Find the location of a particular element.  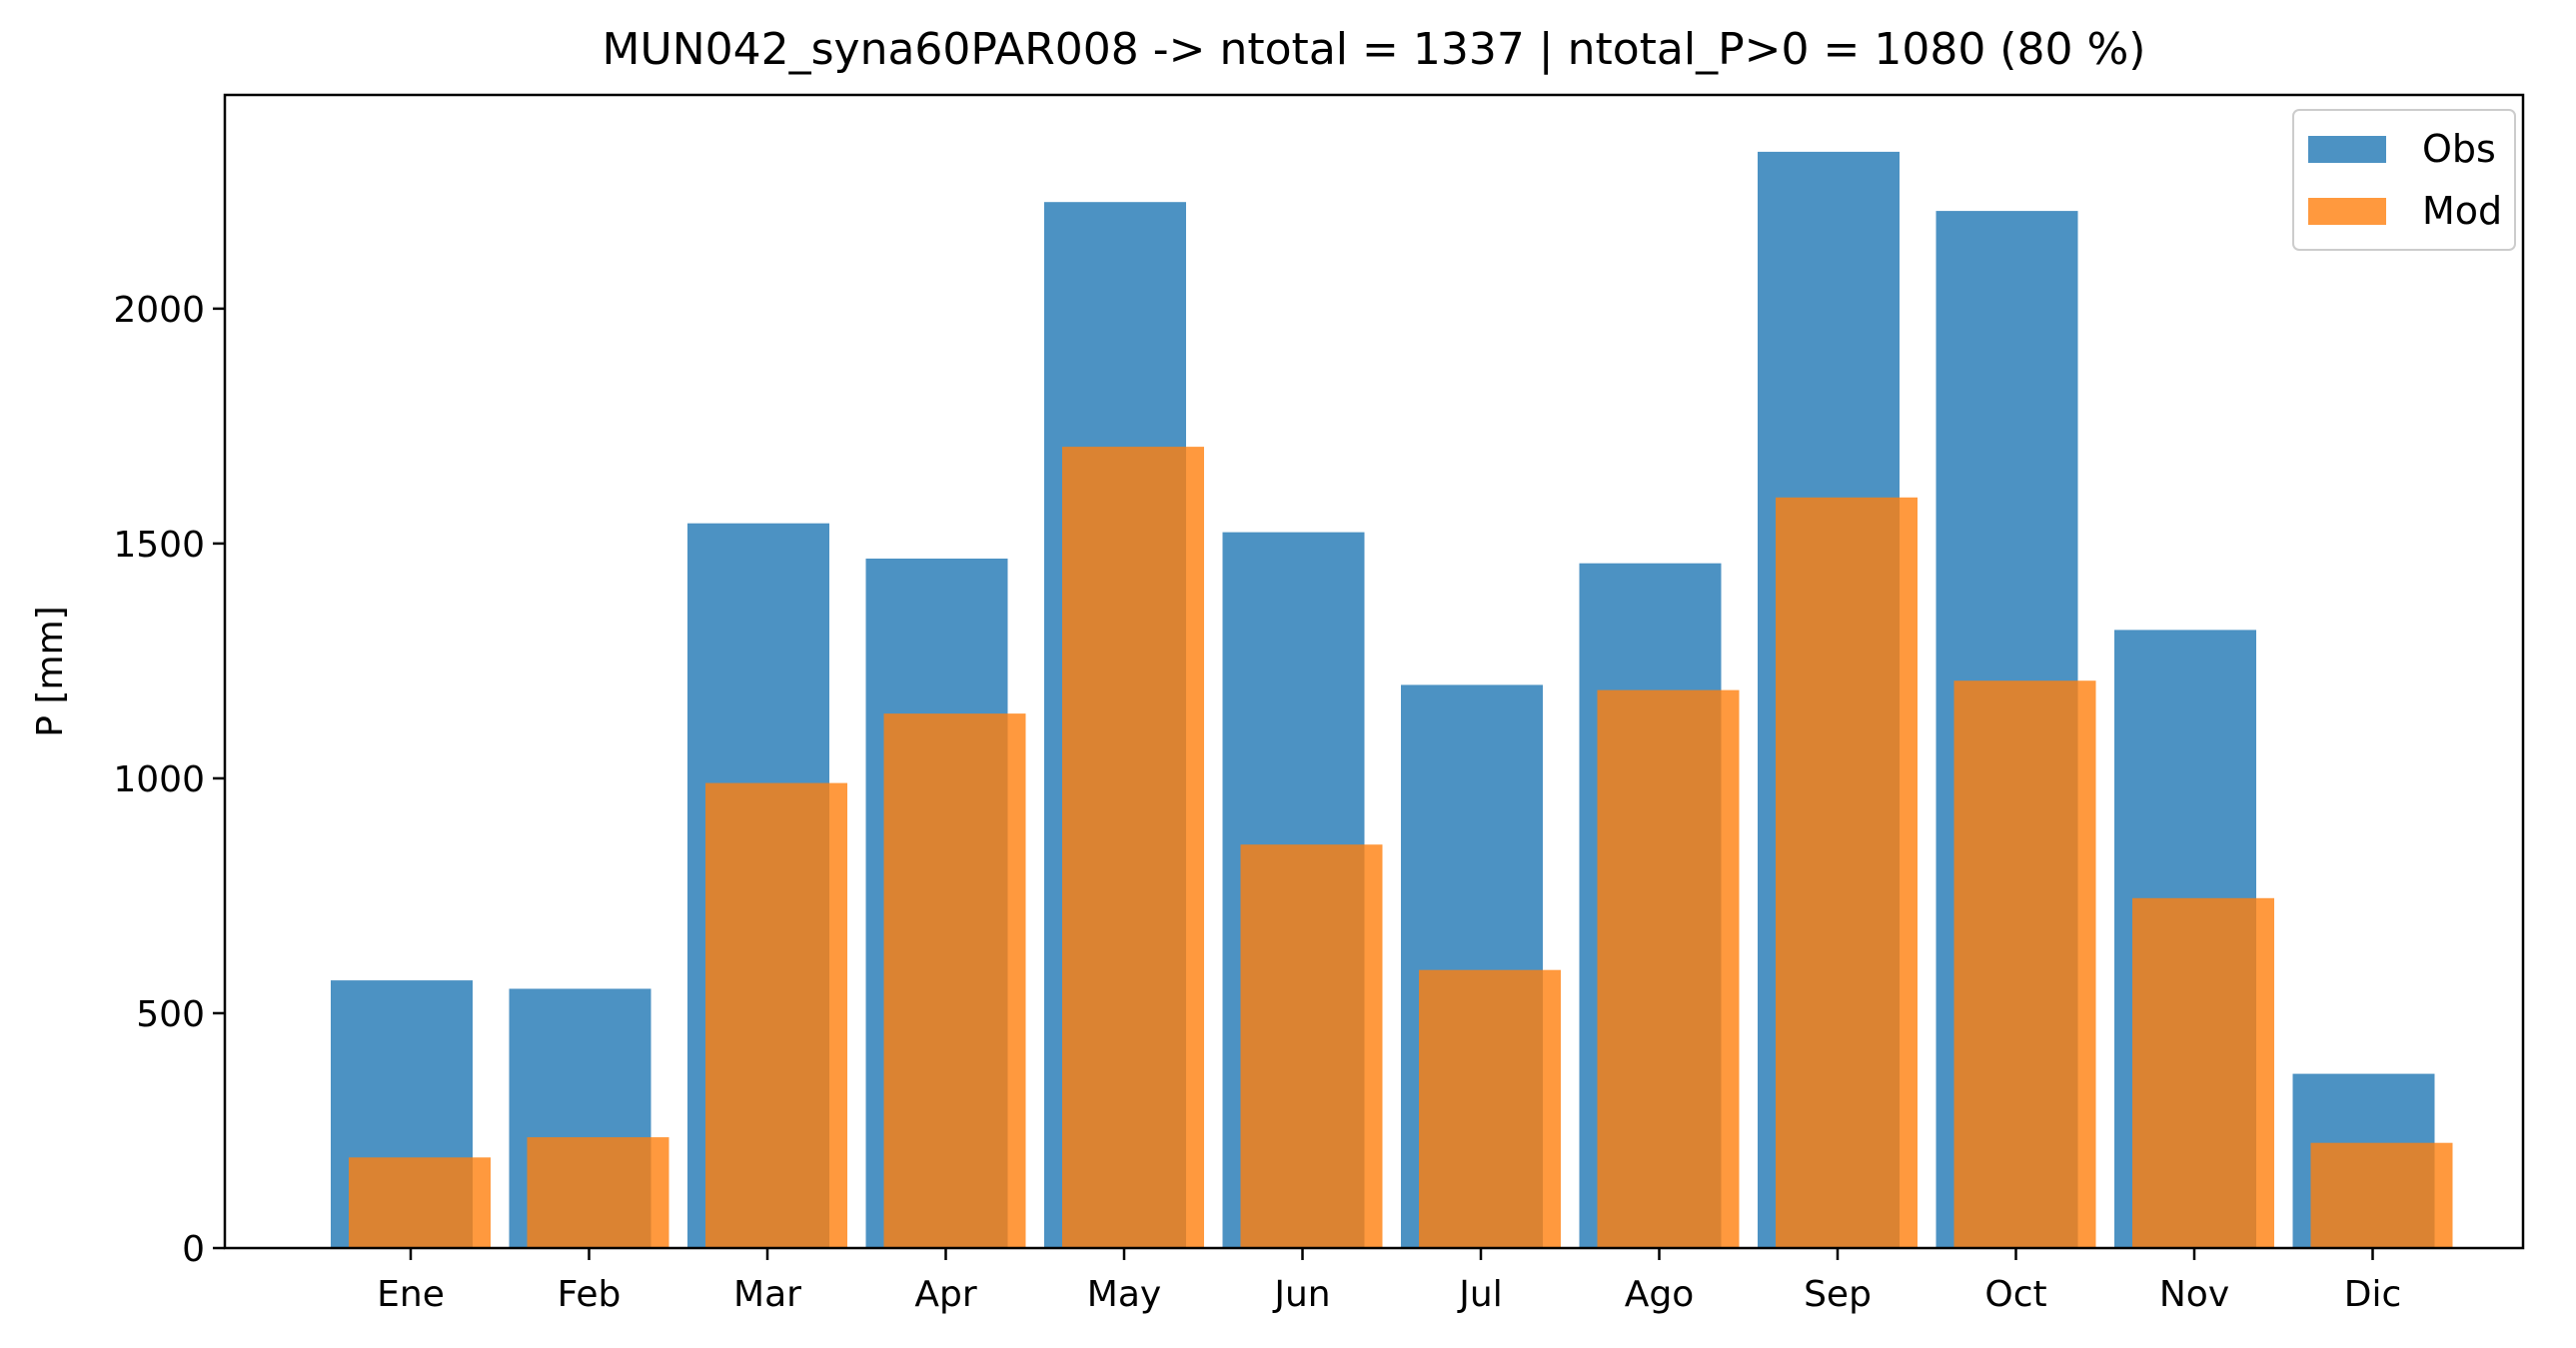

bar-mod-ago is located at coordinates (1668, 969).